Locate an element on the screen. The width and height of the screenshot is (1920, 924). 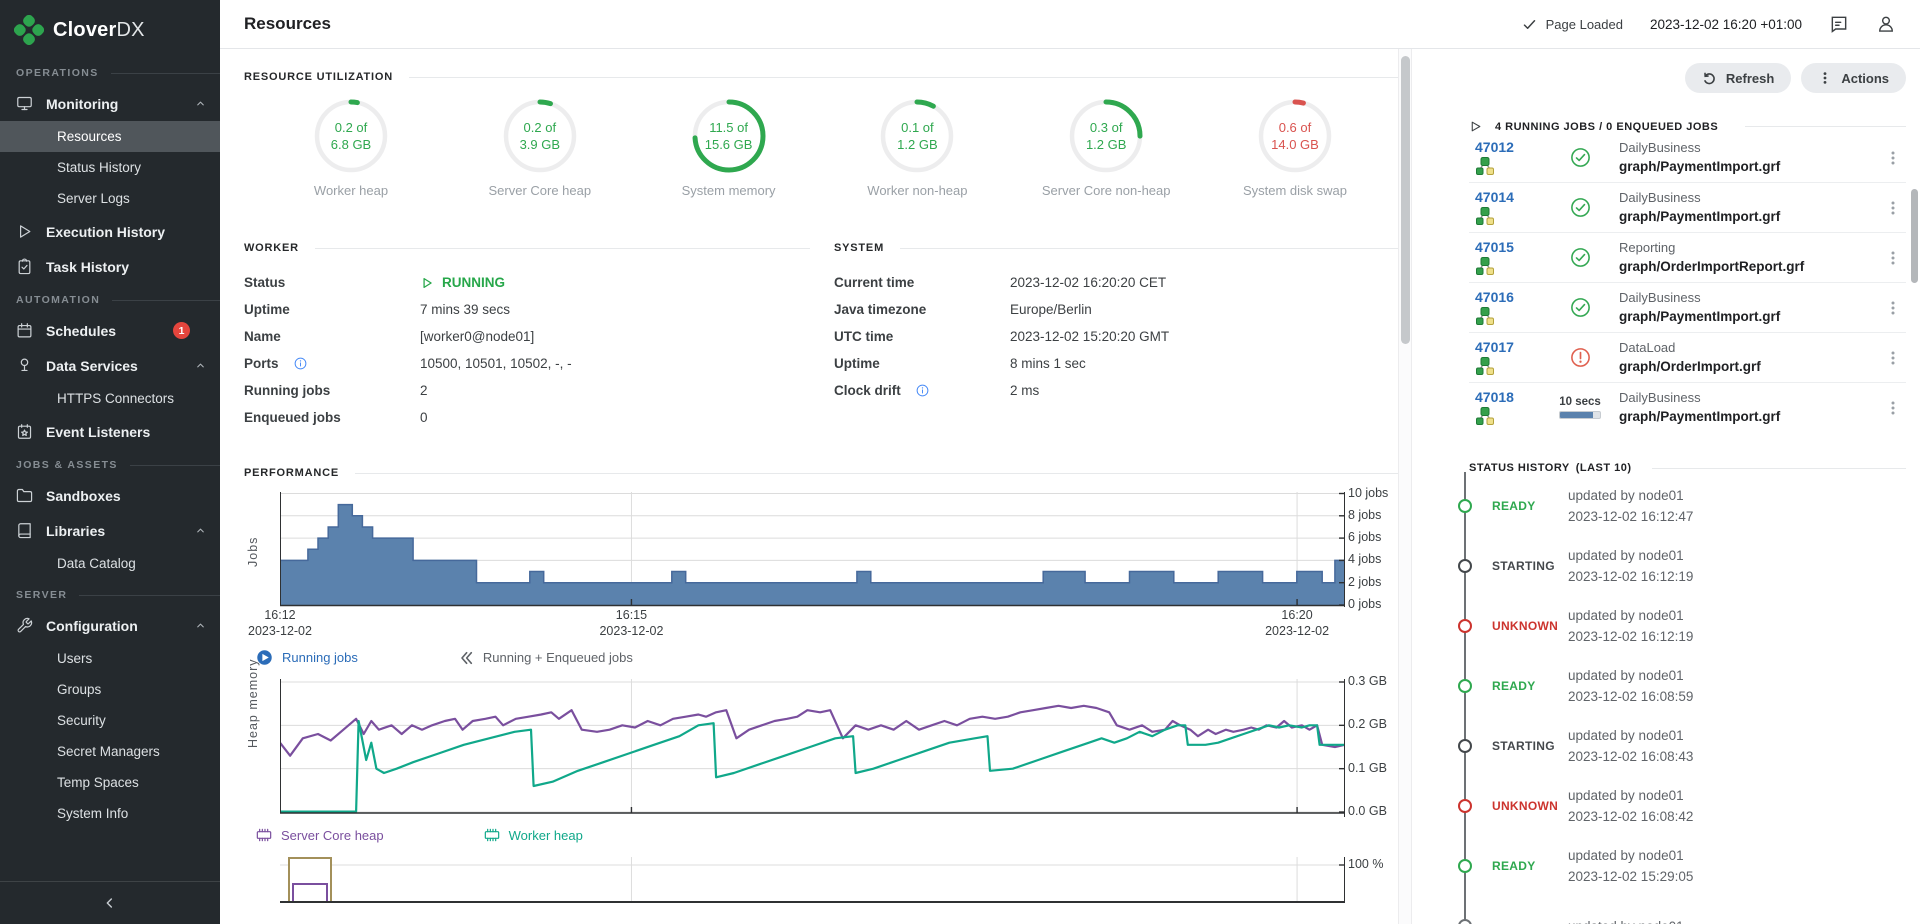
main-scrollbar-thumb is located at coordinates (1405, 200).